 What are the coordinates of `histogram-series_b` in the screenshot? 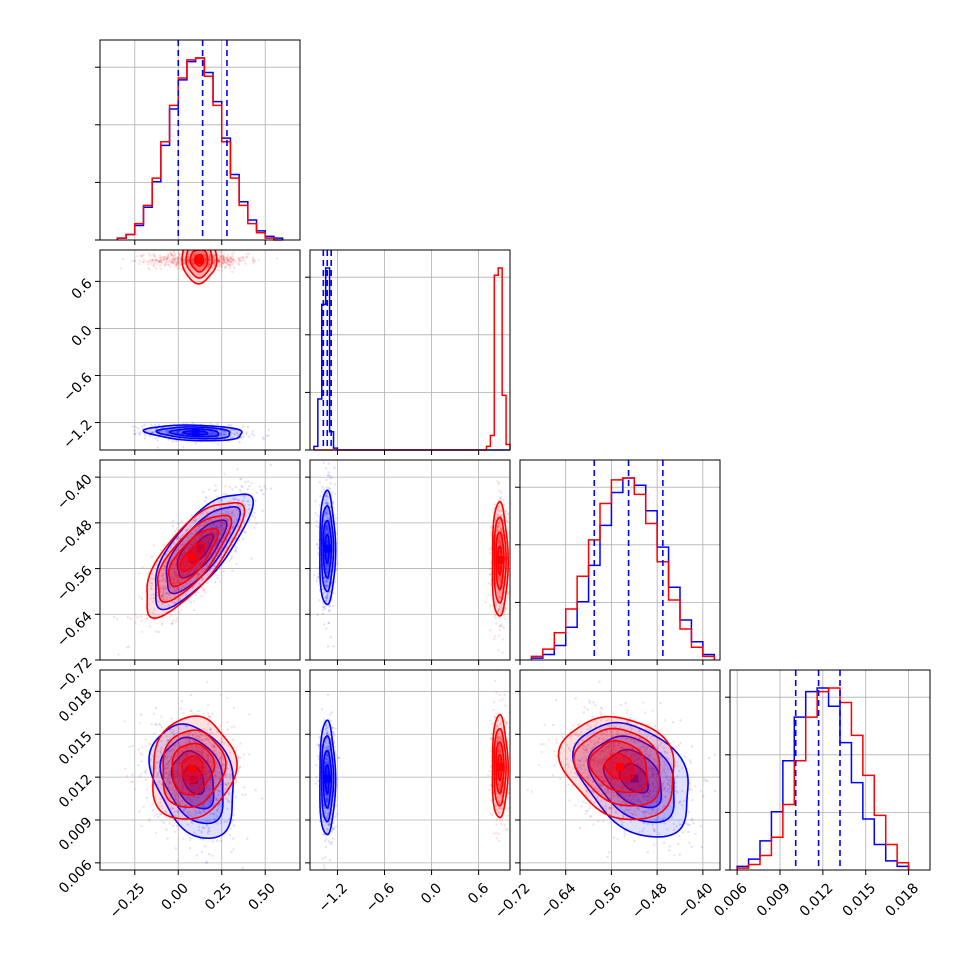 It's located at (623, 568).